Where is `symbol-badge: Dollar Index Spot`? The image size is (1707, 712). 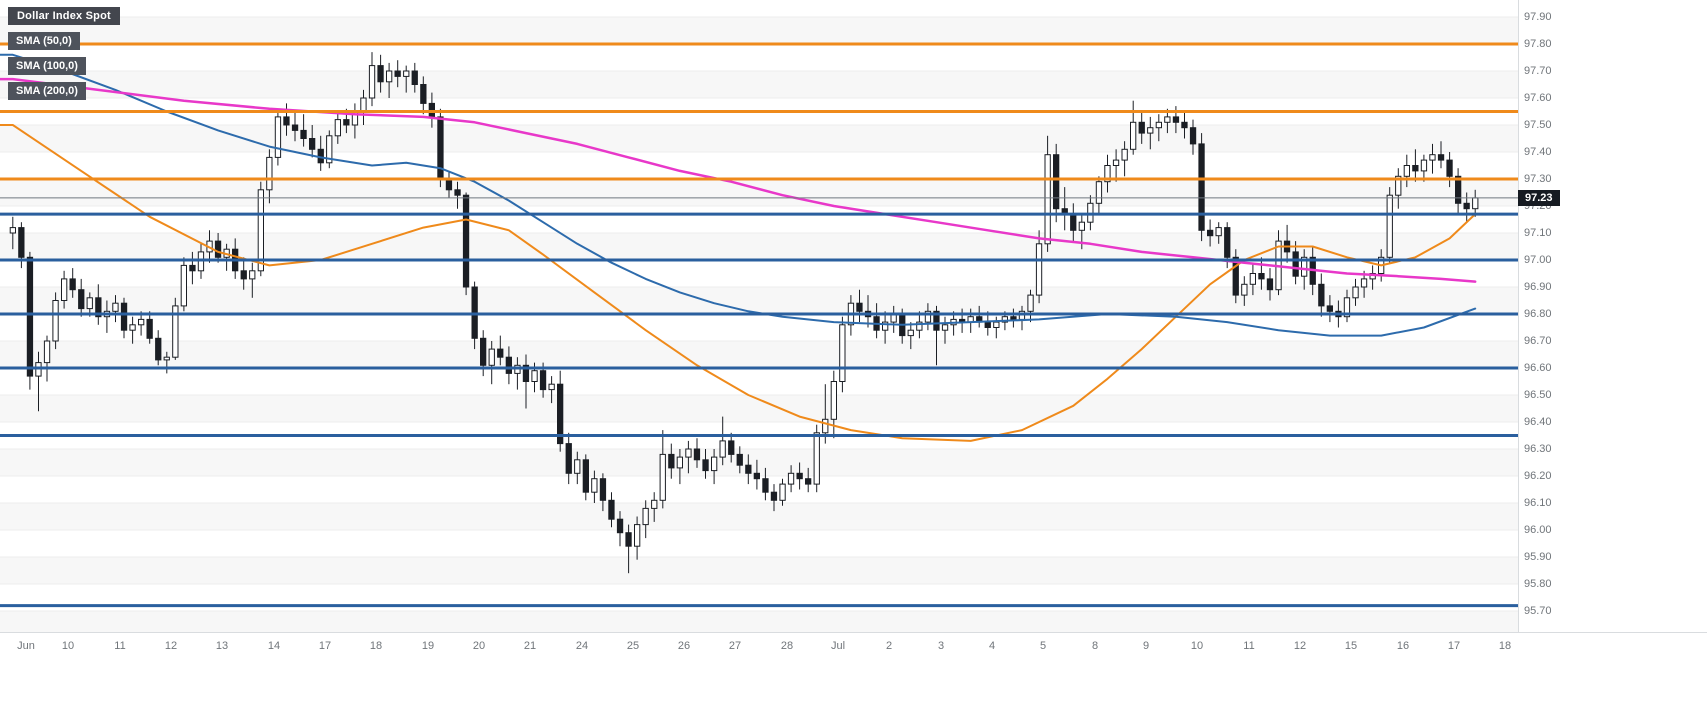
symbol-badge: Dollar Index Spot is located at coordinates (64, 16).